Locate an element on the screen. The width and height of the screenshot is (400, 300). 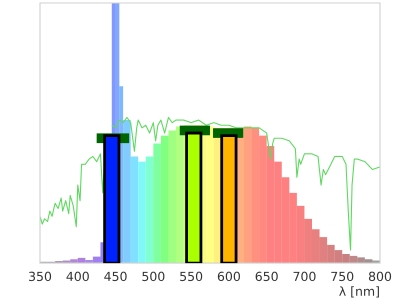
x-tick-label: 700 is located at coordinates (305, 277).